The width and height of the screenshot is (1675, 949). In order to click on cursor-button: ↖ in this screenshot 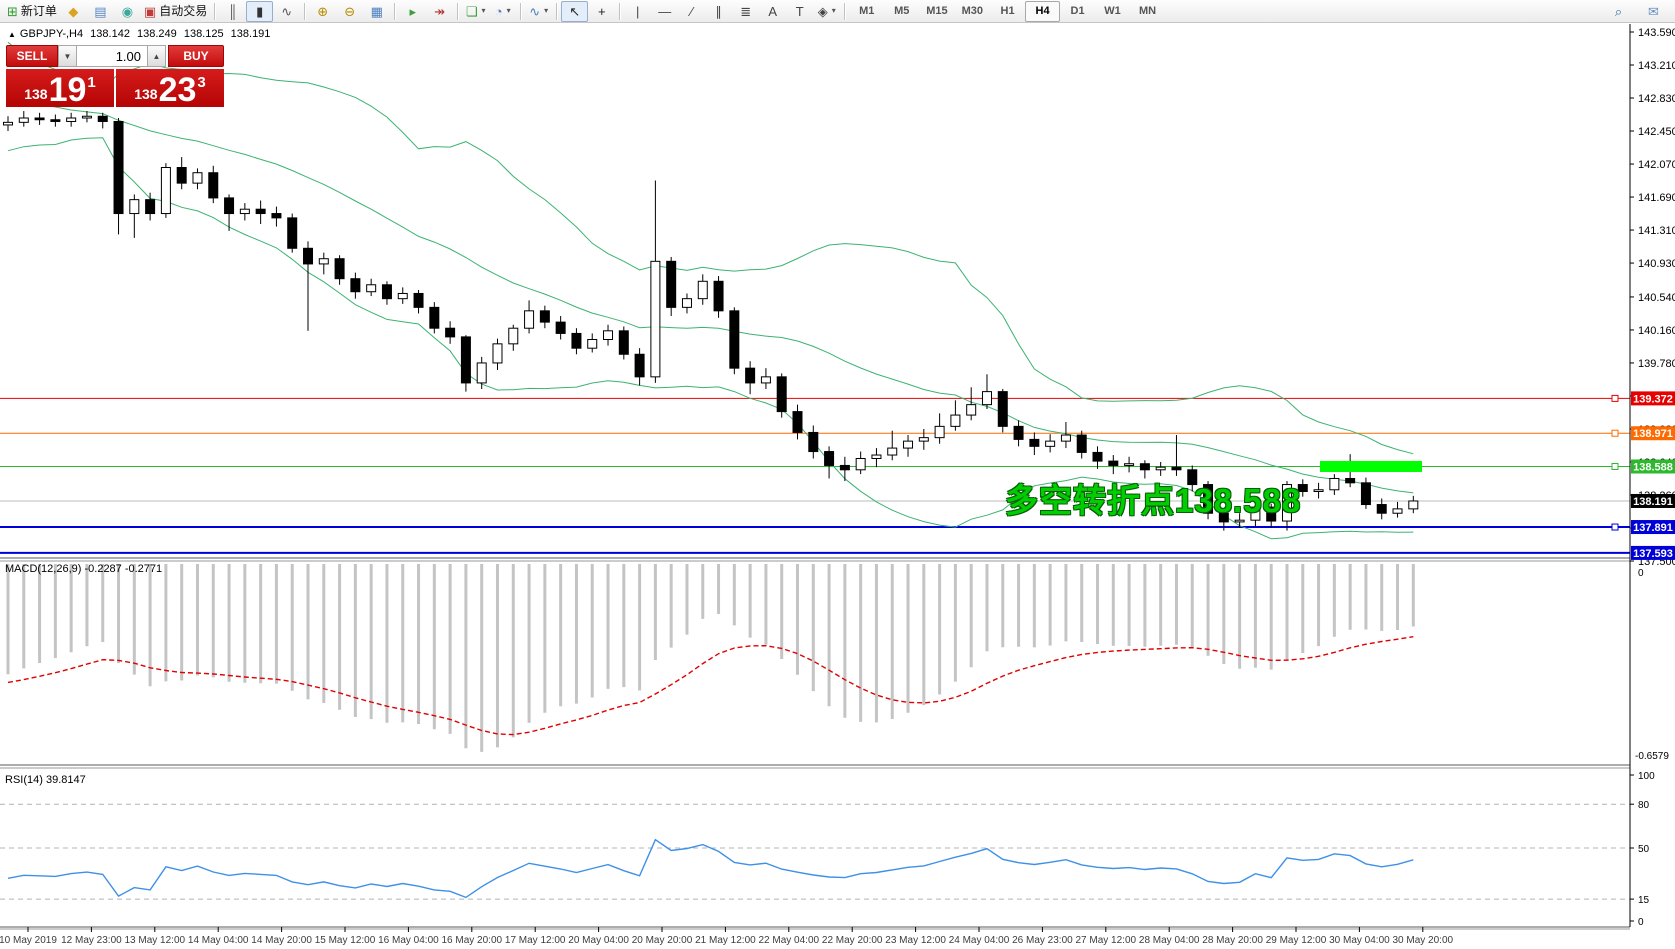, I will do `click(575, 11)`.